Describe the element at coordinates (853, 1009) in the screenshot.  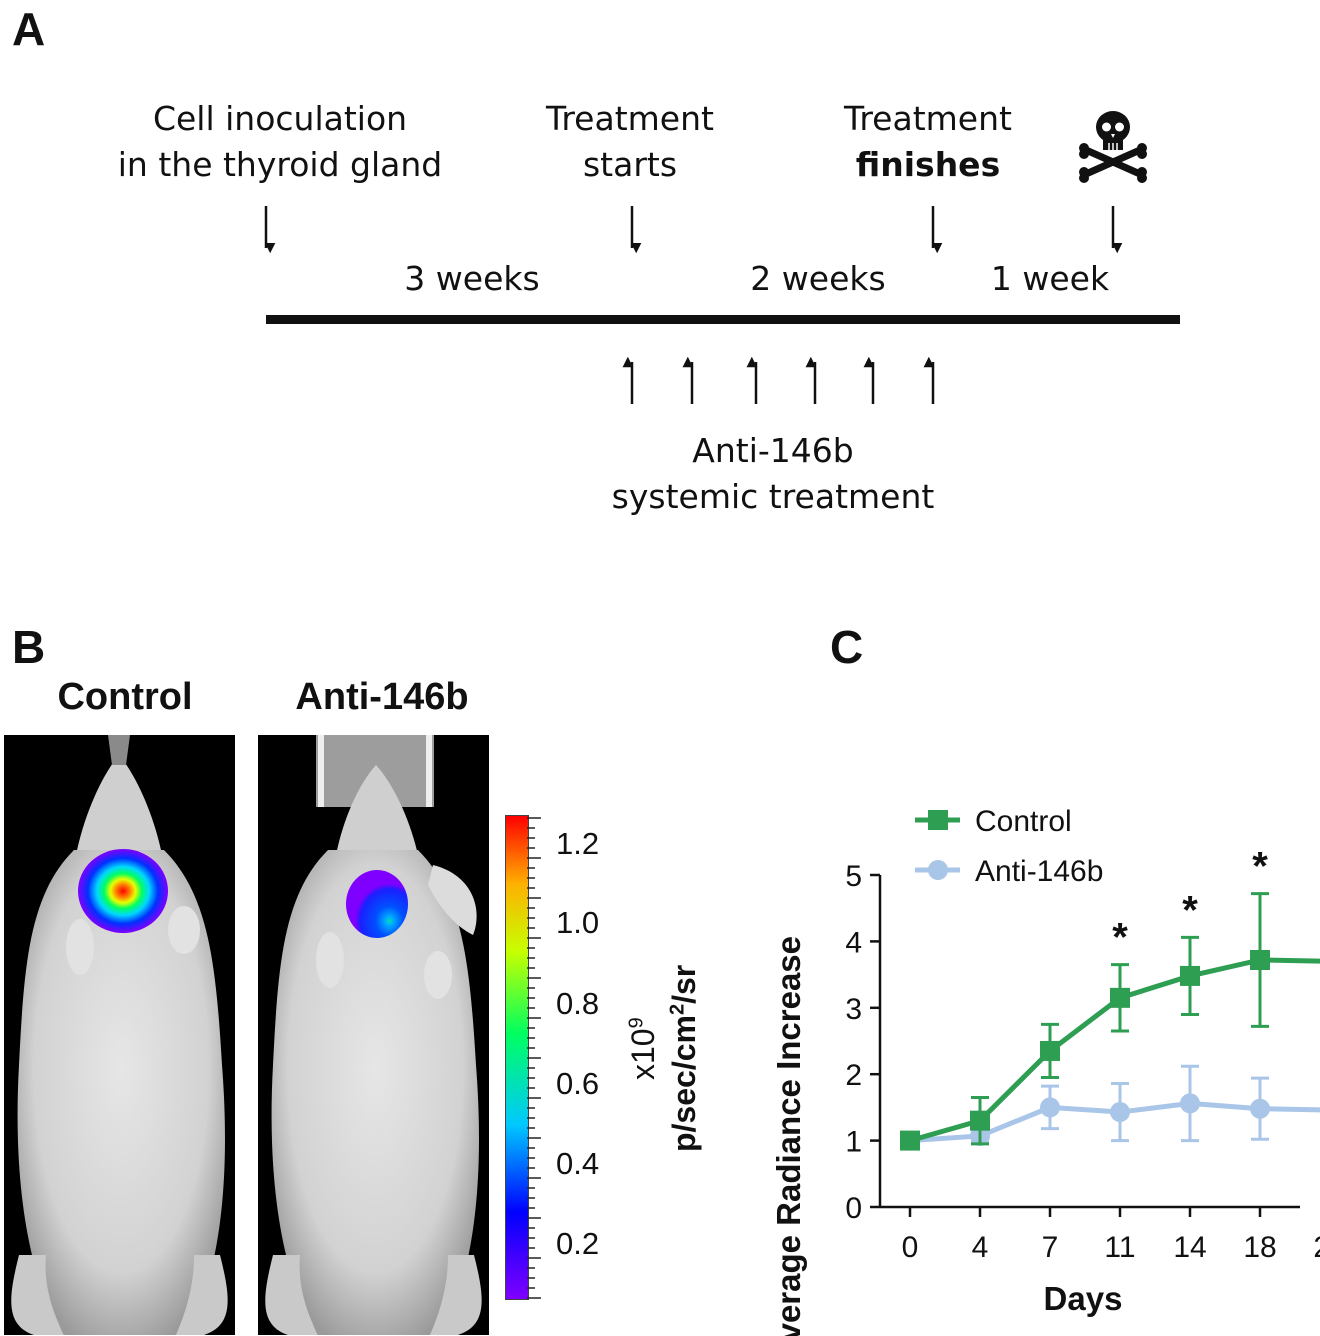
I see `y-tick-label: 3` at that location.